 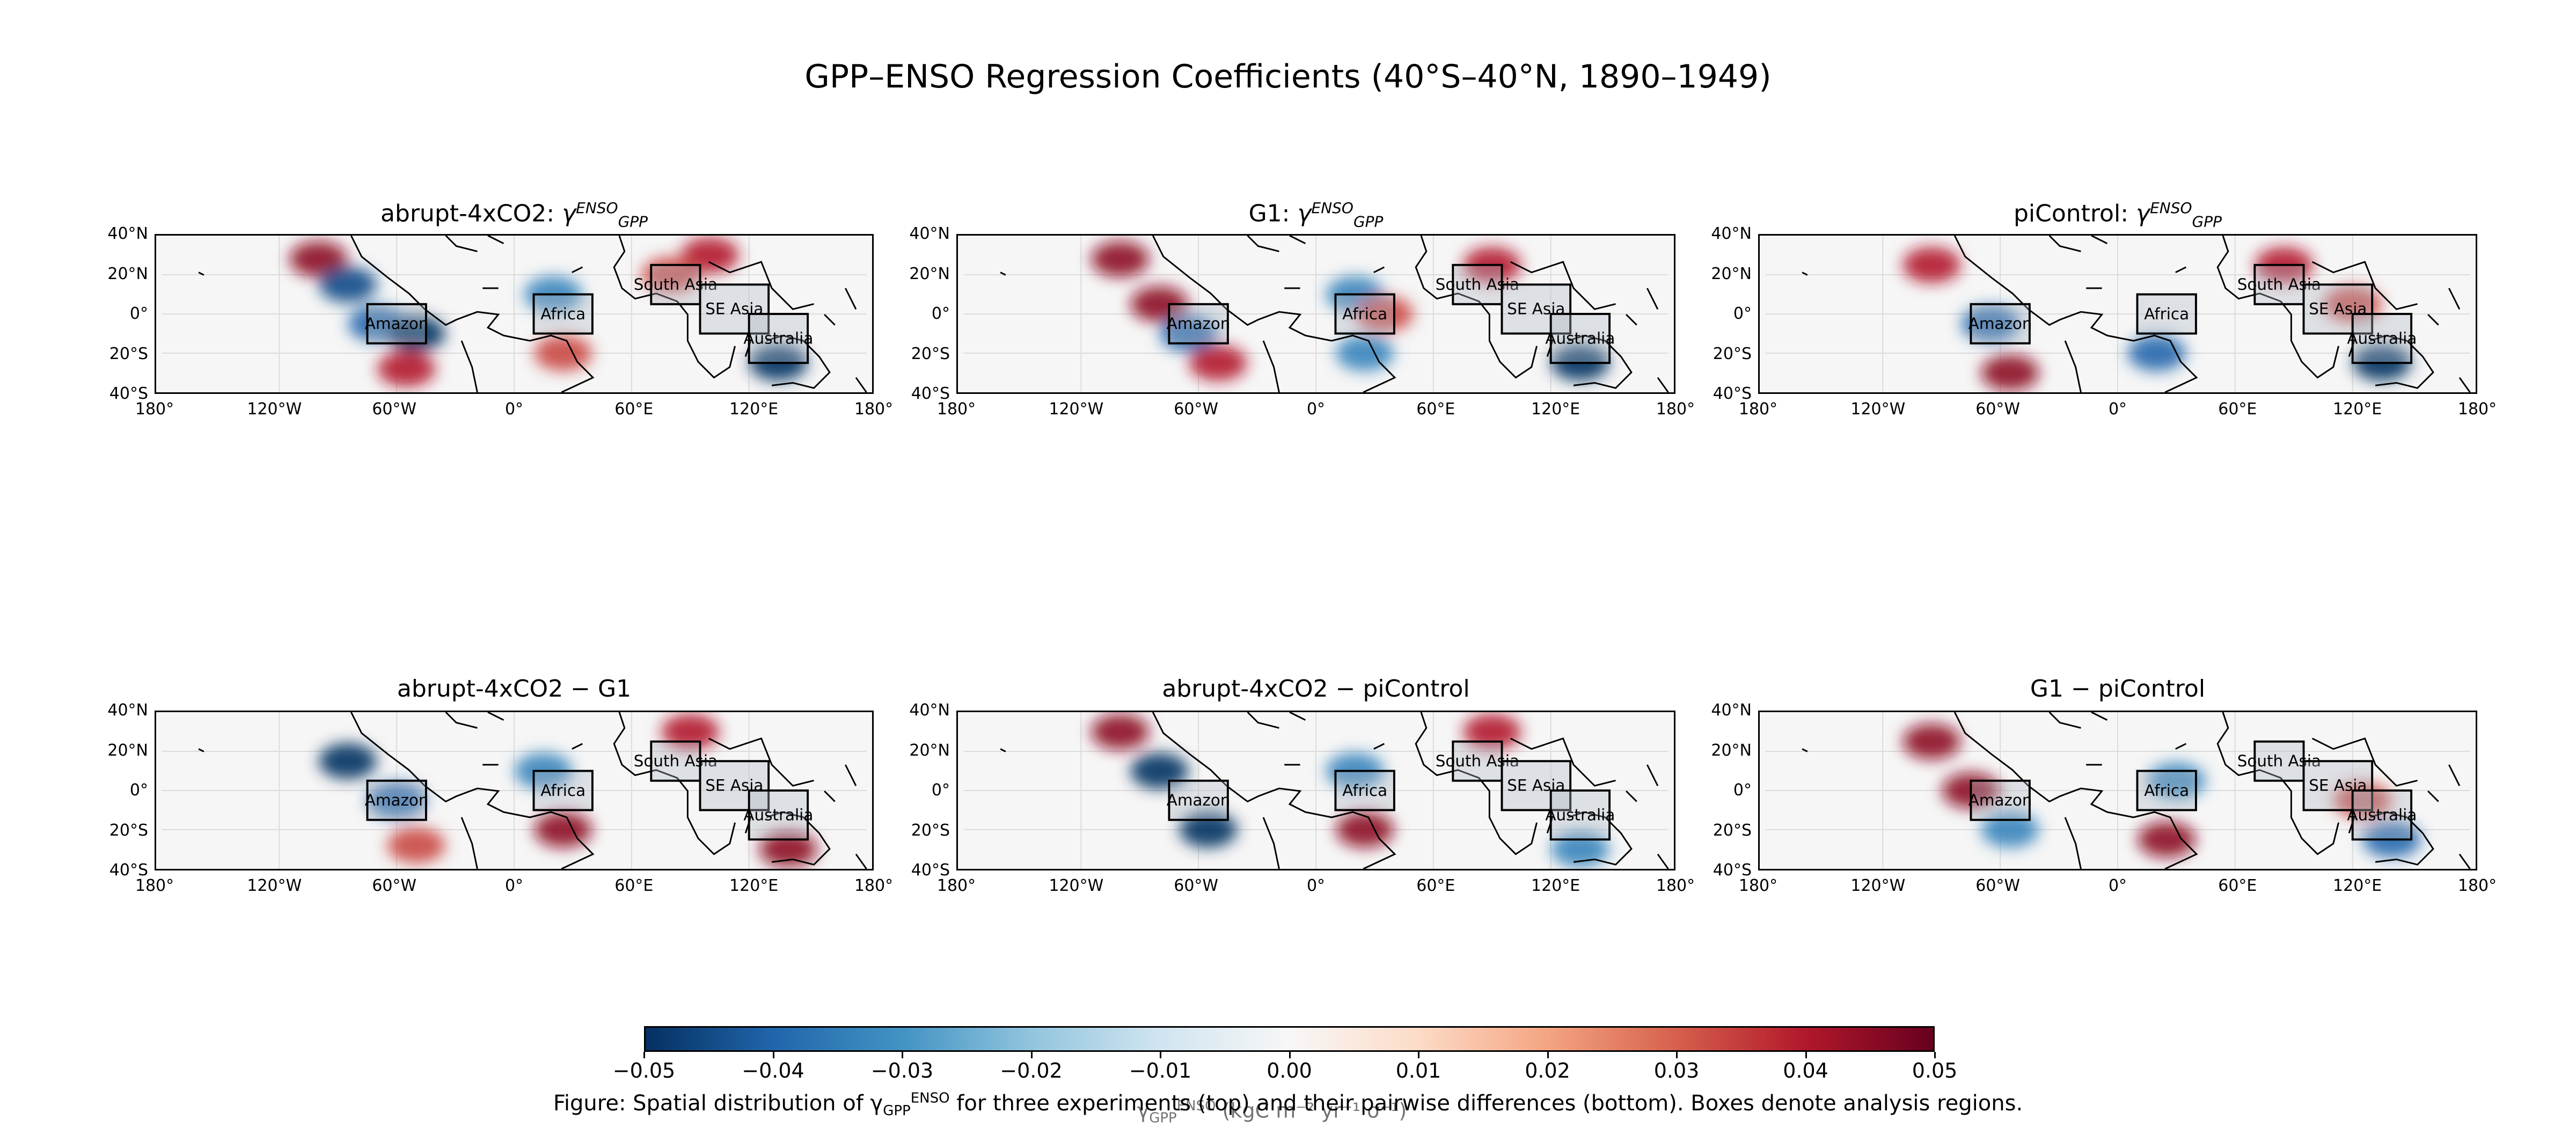 I want to click on lon-tick-label: 0°, so click(x=2117, y=409).